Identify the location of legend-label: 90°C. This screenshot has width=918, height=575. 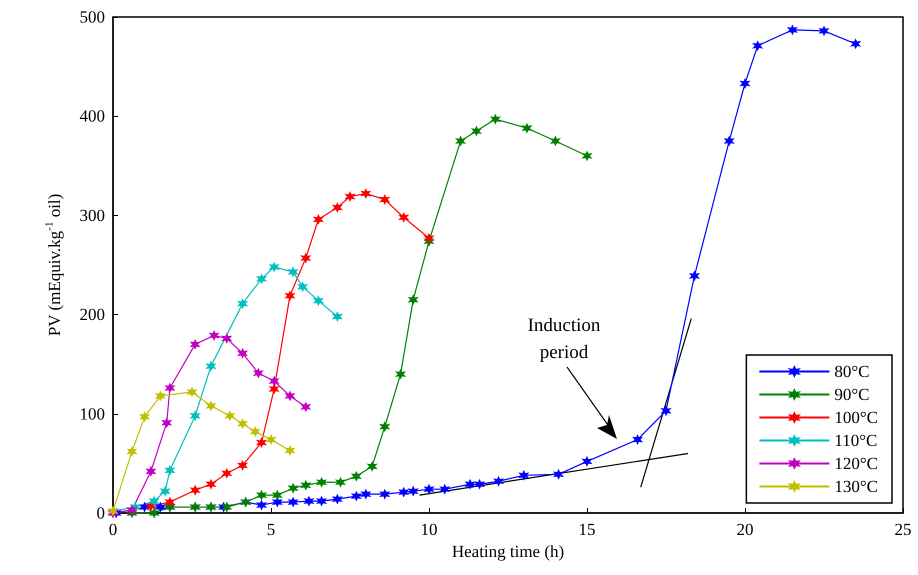
(852, 394).